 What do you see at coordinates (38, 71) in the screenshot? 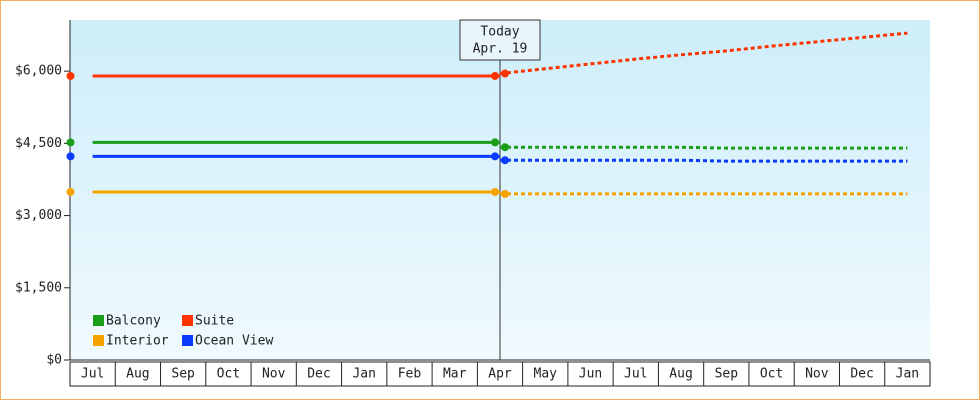
I see `y-tick-label: $6,000` at bounding box center [38, 71].